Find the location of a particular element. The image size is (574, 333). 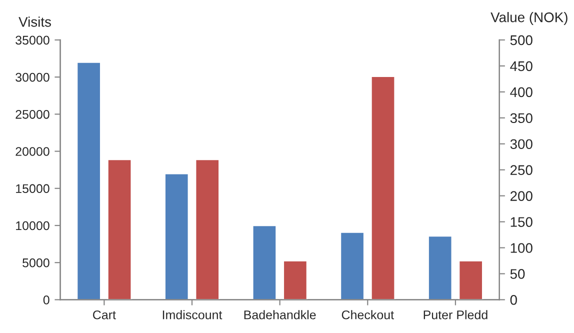

y-tick-label: 5000 is located at coordinates (36, 263).